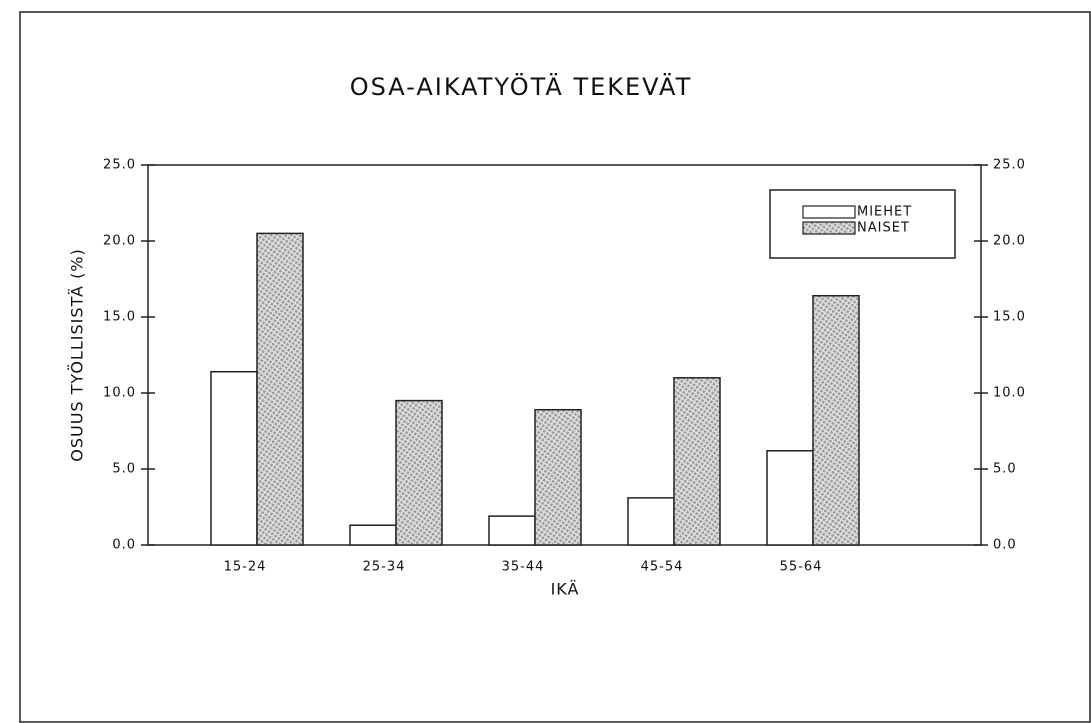 This screenshot has height=723, width=1091. Describe the element at coordinates (1009, 165) in the screenshot. I see `y2-tick-label: 25.0` at that location.